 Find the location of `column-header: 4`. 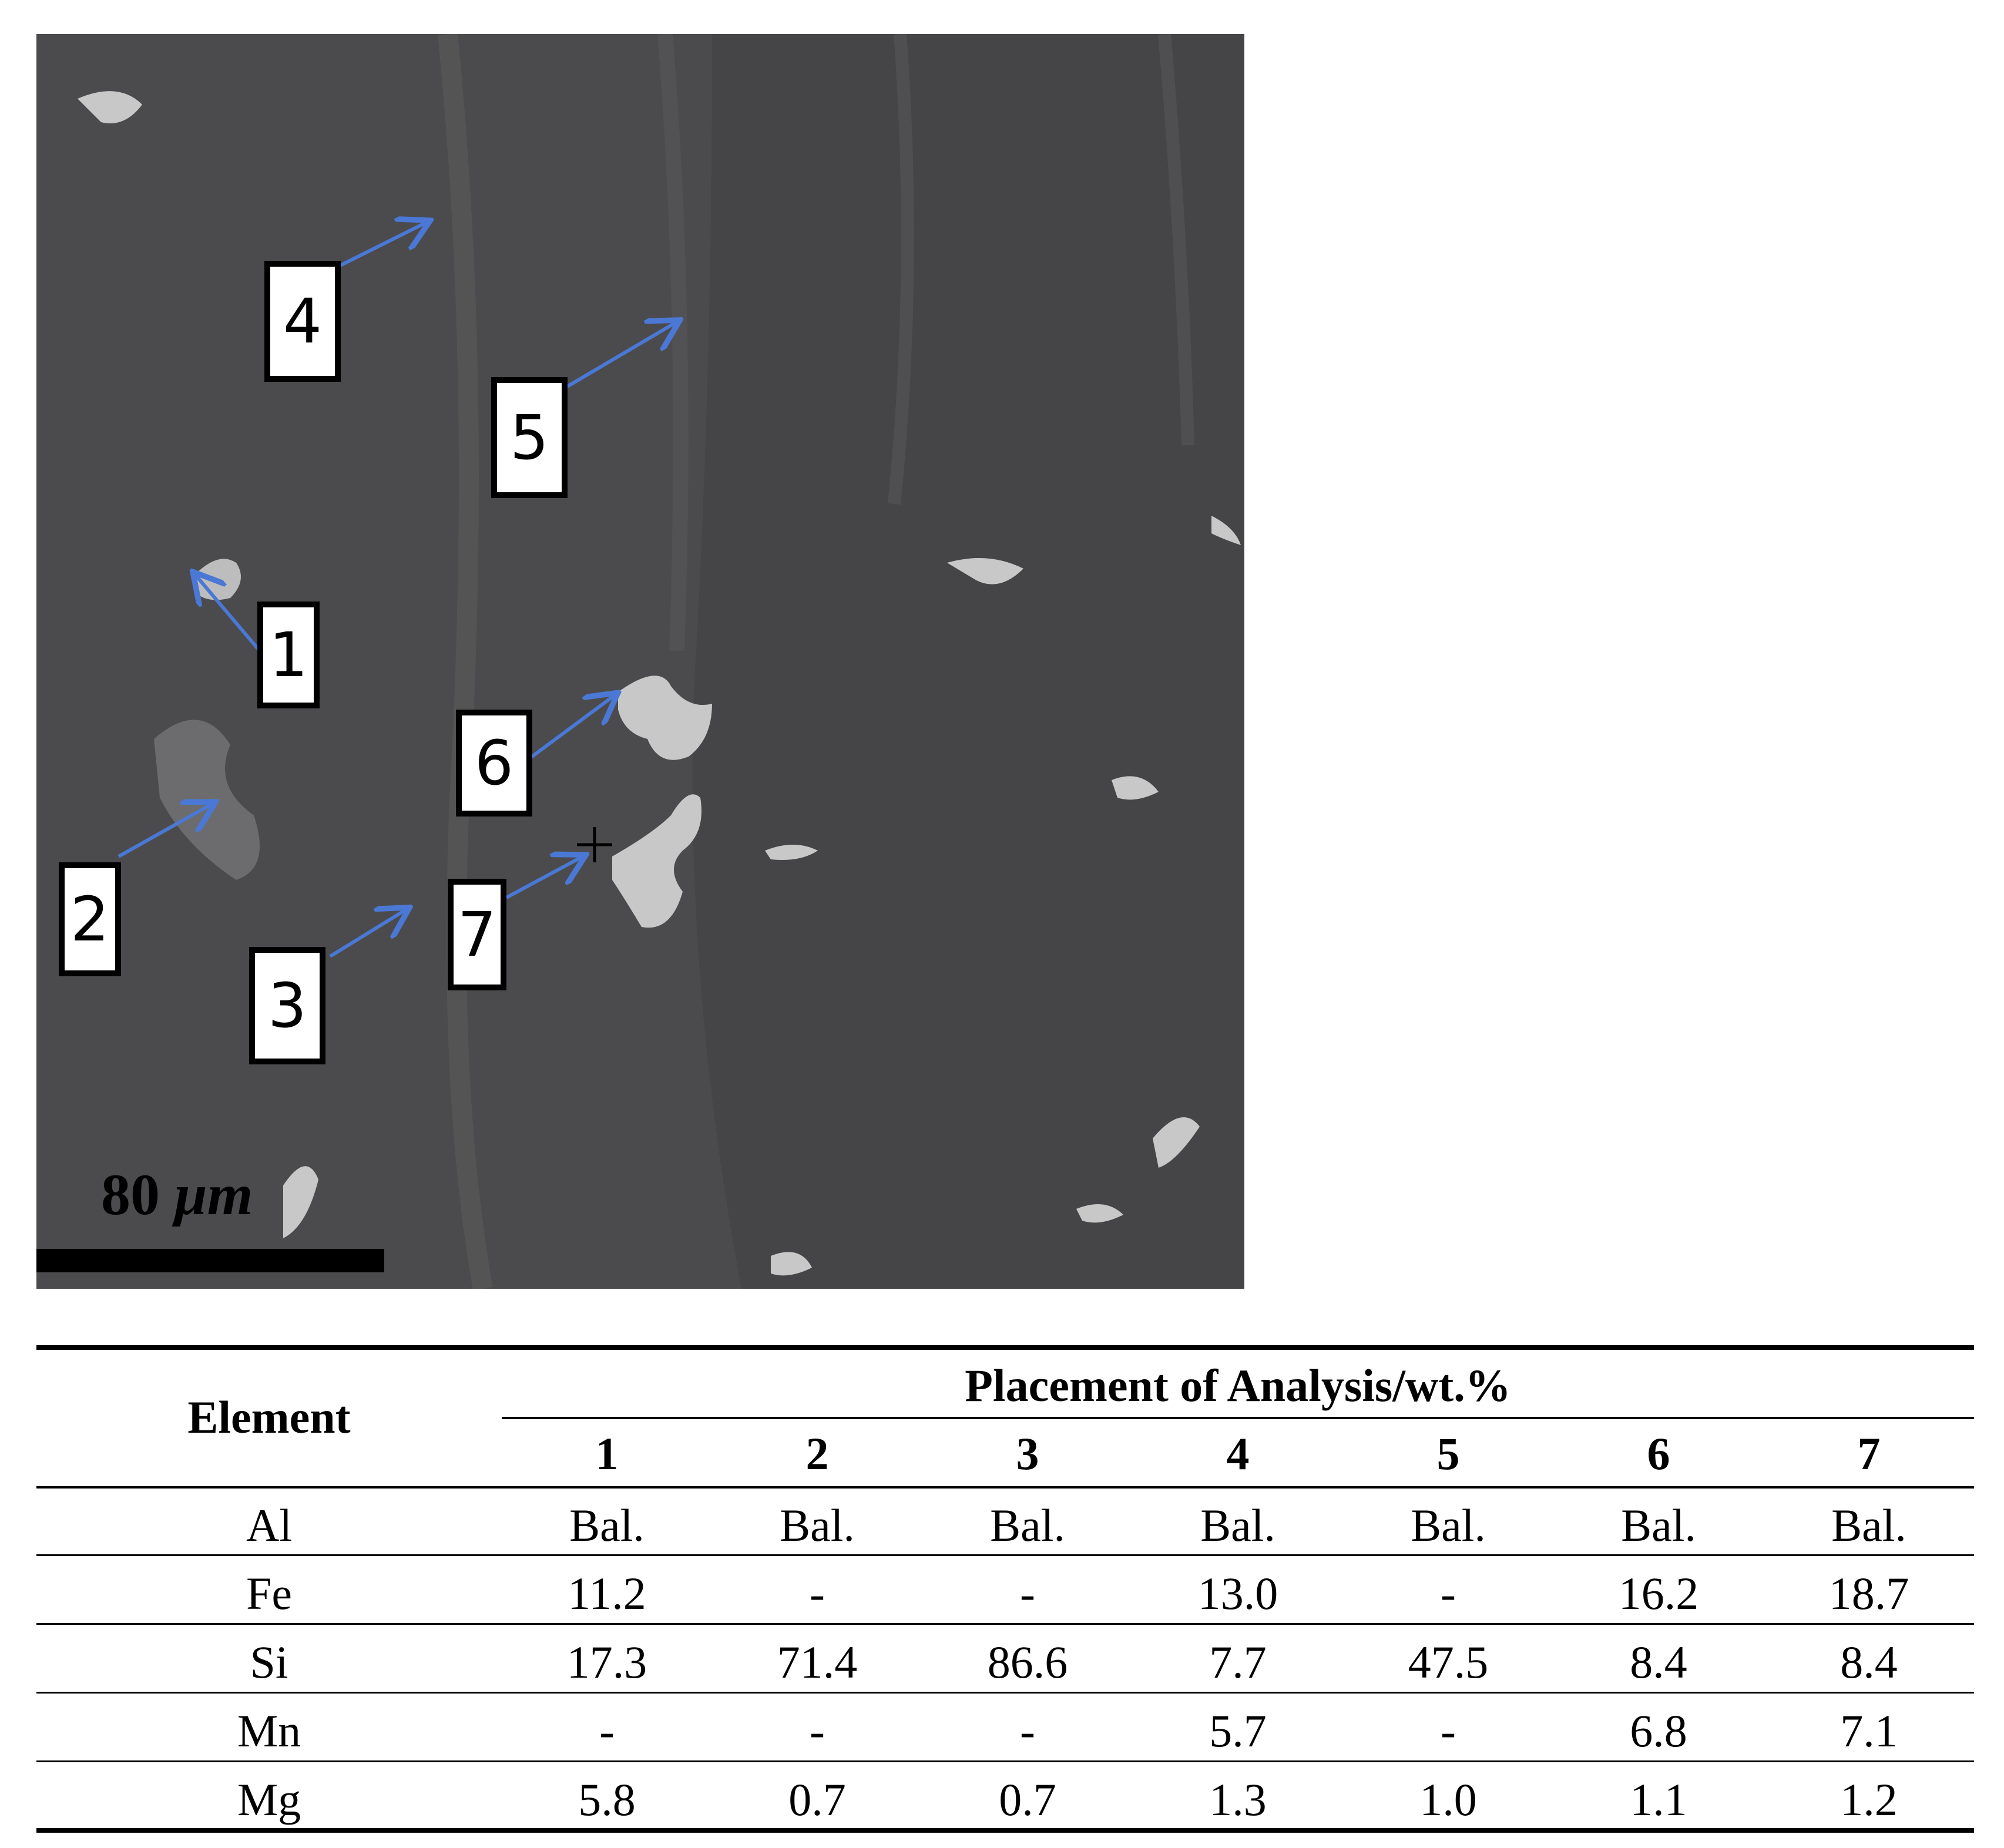

column-header: 4 is located at coordinates (1238, 1453).